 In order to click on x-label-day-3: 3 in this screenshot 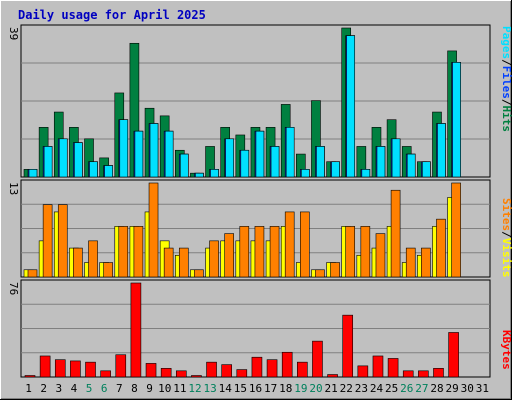, I will do `click(59, 388)`.